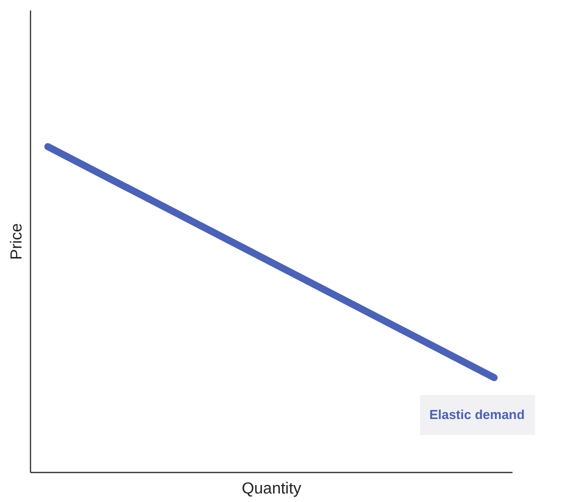  What do you see at coordinates (272, 489) in the screenshot?
I see `x-axis-title: Quantity` at bounding box center [272, 489].